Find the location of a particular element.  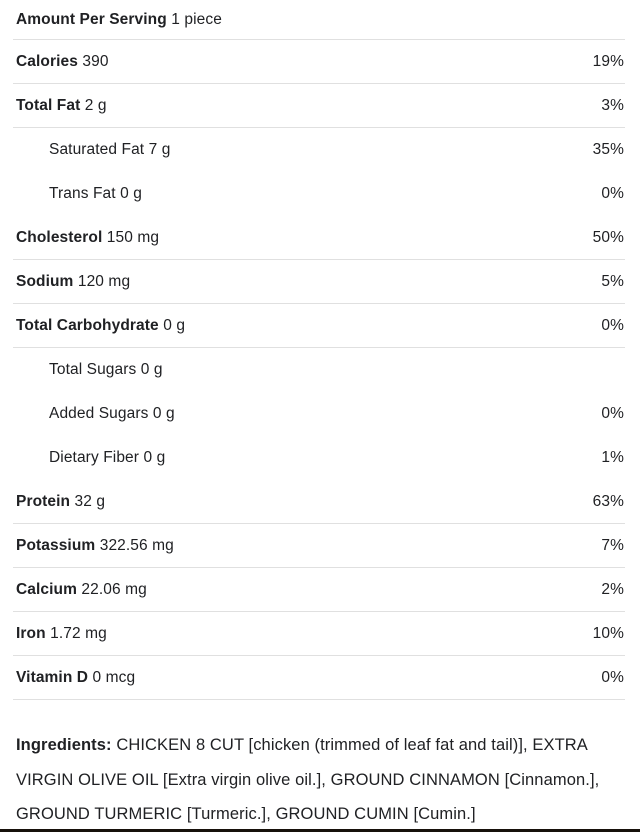

nutrient-text: Vitamin D 0 mcg is located at coordinates (75, 678).